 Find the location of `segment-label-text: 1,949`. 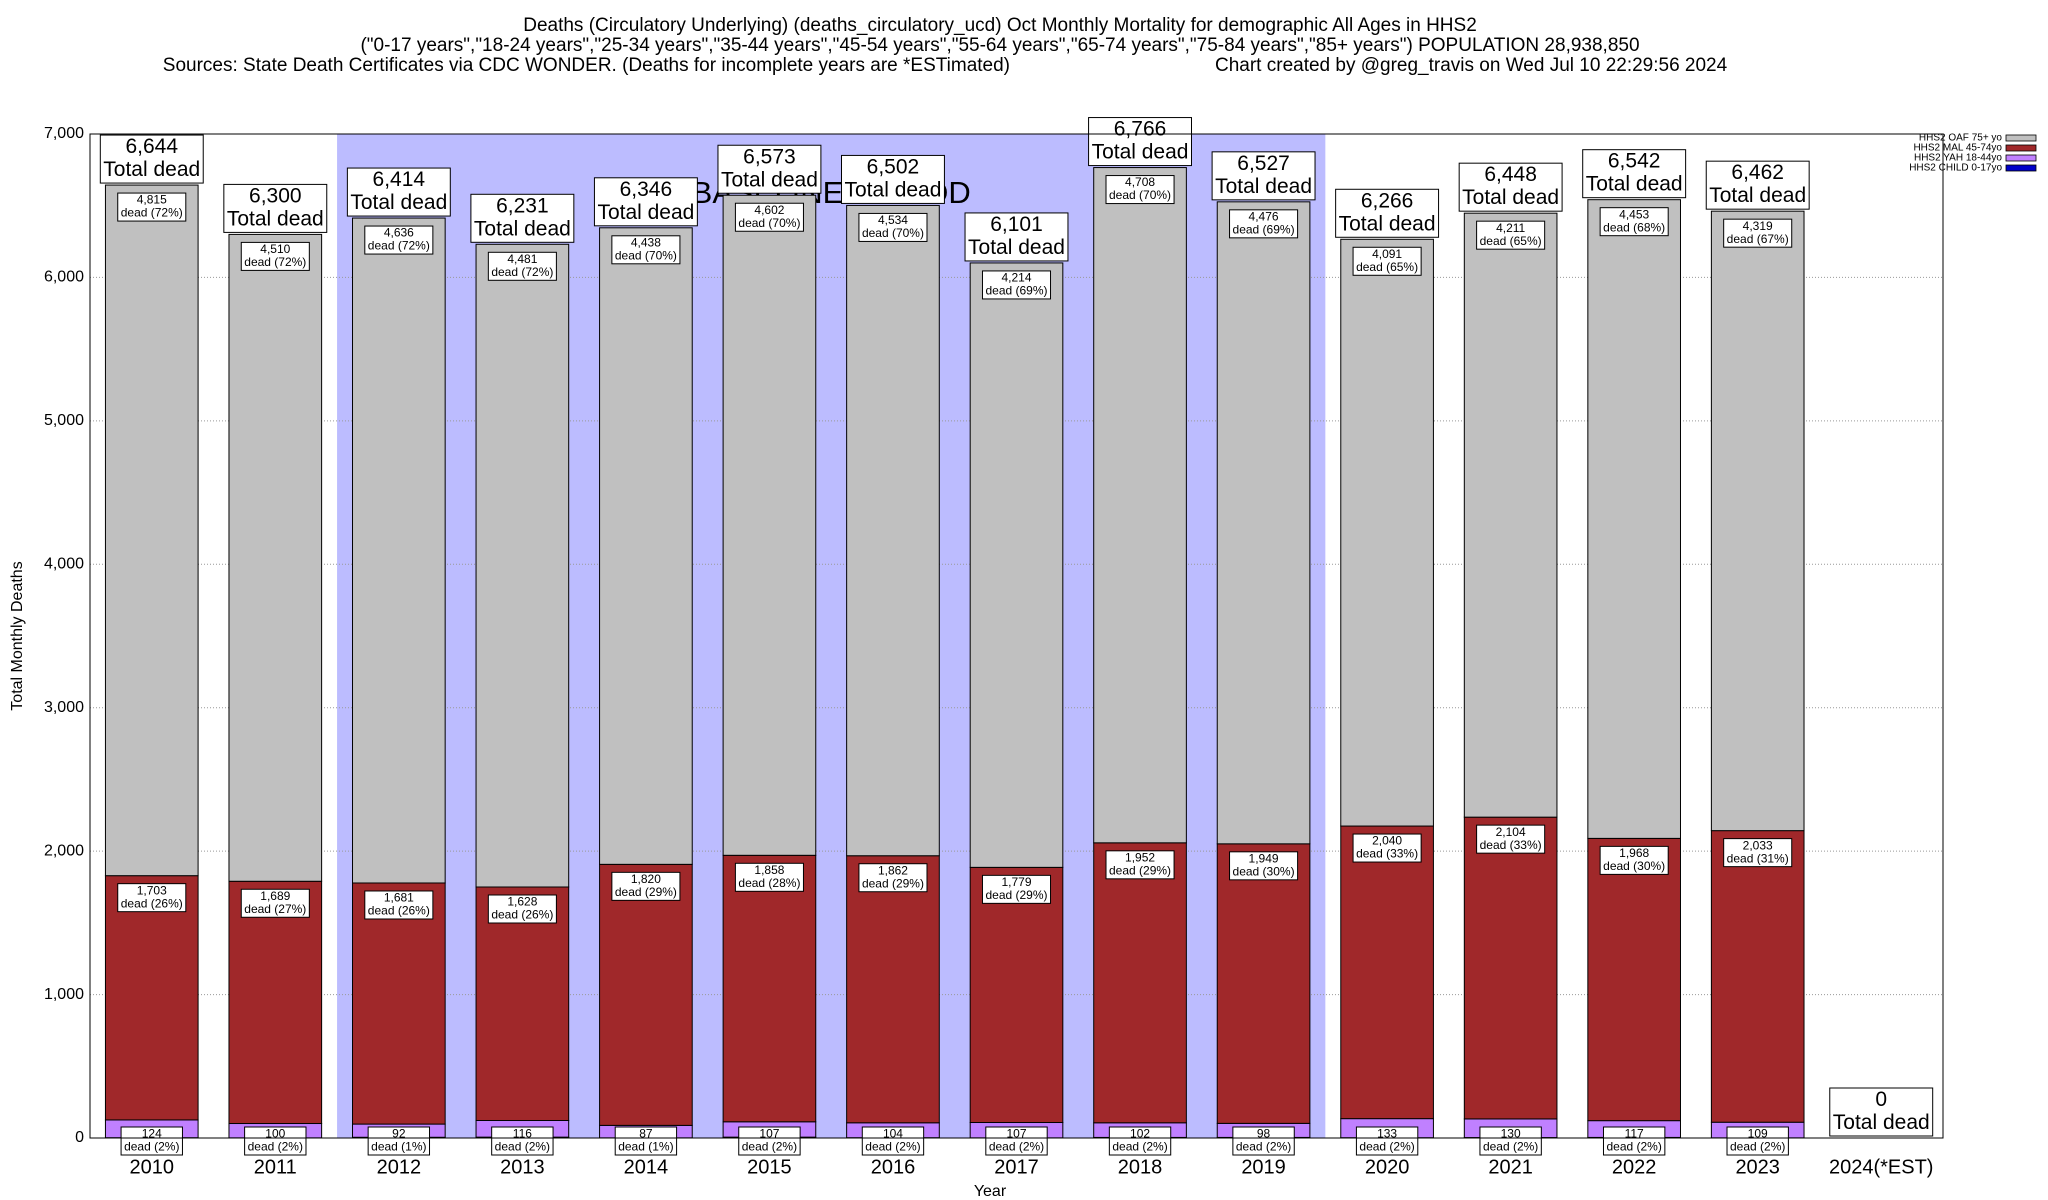

segment-label-text: 1,949 is located at coordinates (1264, 858).